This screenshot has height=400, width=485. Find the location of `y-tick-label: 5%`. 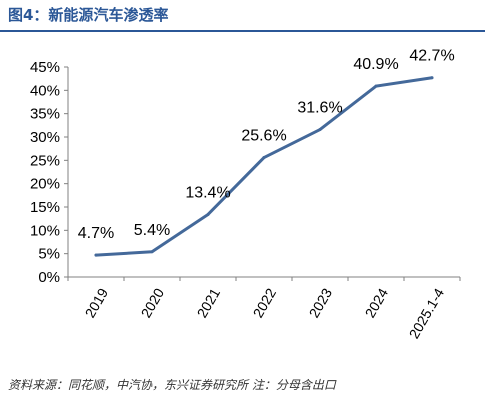

y-tick-label: 5% is located at coordinates (49, 254).